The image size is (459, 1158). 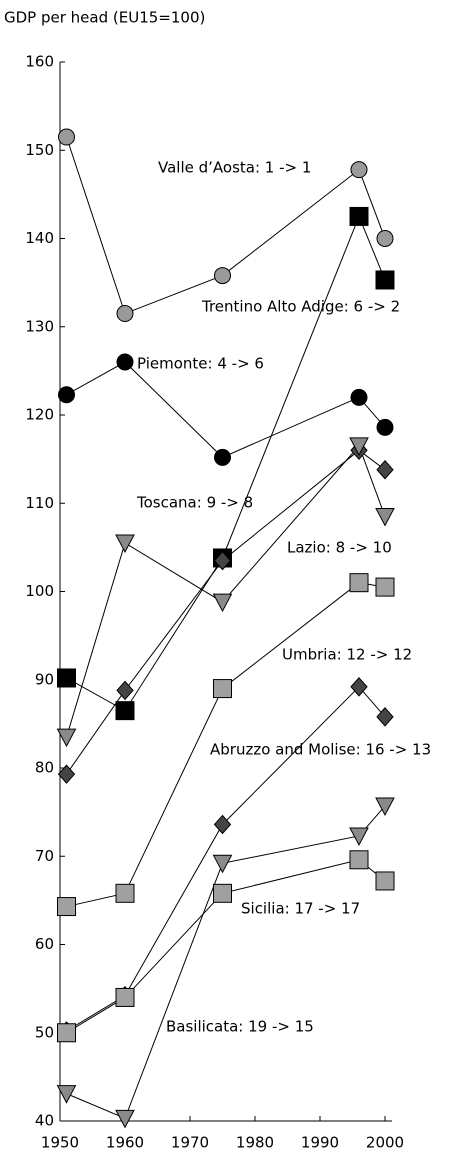 What do you see at coordinates (339, 548) in the screenshot?
I see `series-label: Lazio: 8 -> 10` at bounding box center [339, 548].